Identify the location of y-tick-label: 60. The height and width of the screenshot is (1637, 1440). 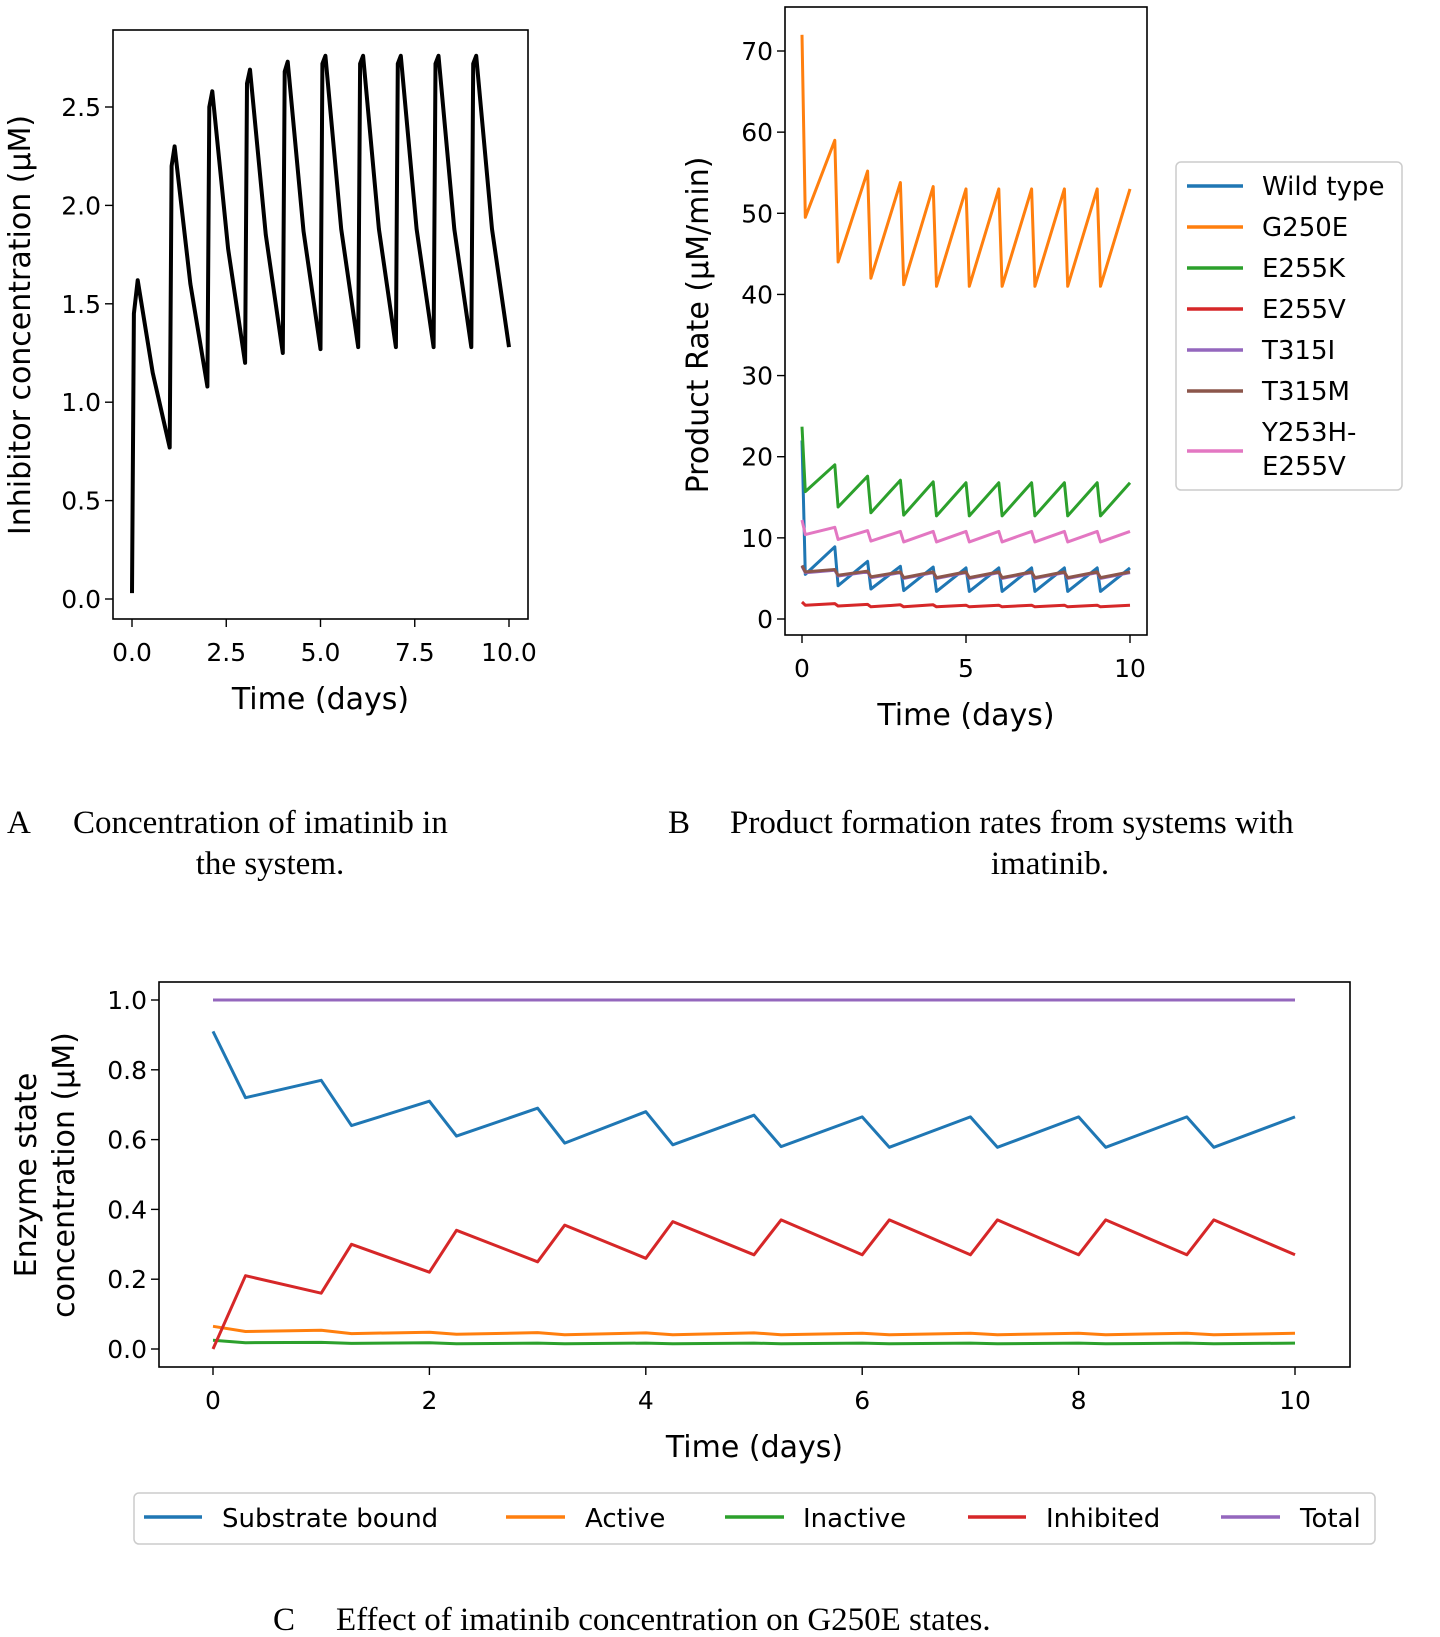
(757, 132).